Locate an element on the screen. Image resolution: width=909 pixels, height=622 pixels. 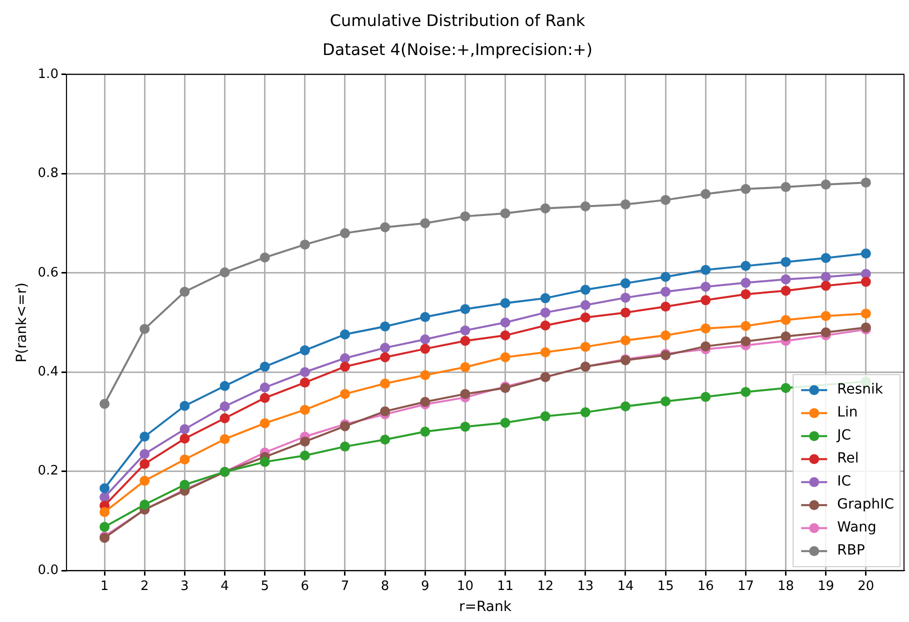
y-tick-label: 1.0 is located at coordinates (48, 74).